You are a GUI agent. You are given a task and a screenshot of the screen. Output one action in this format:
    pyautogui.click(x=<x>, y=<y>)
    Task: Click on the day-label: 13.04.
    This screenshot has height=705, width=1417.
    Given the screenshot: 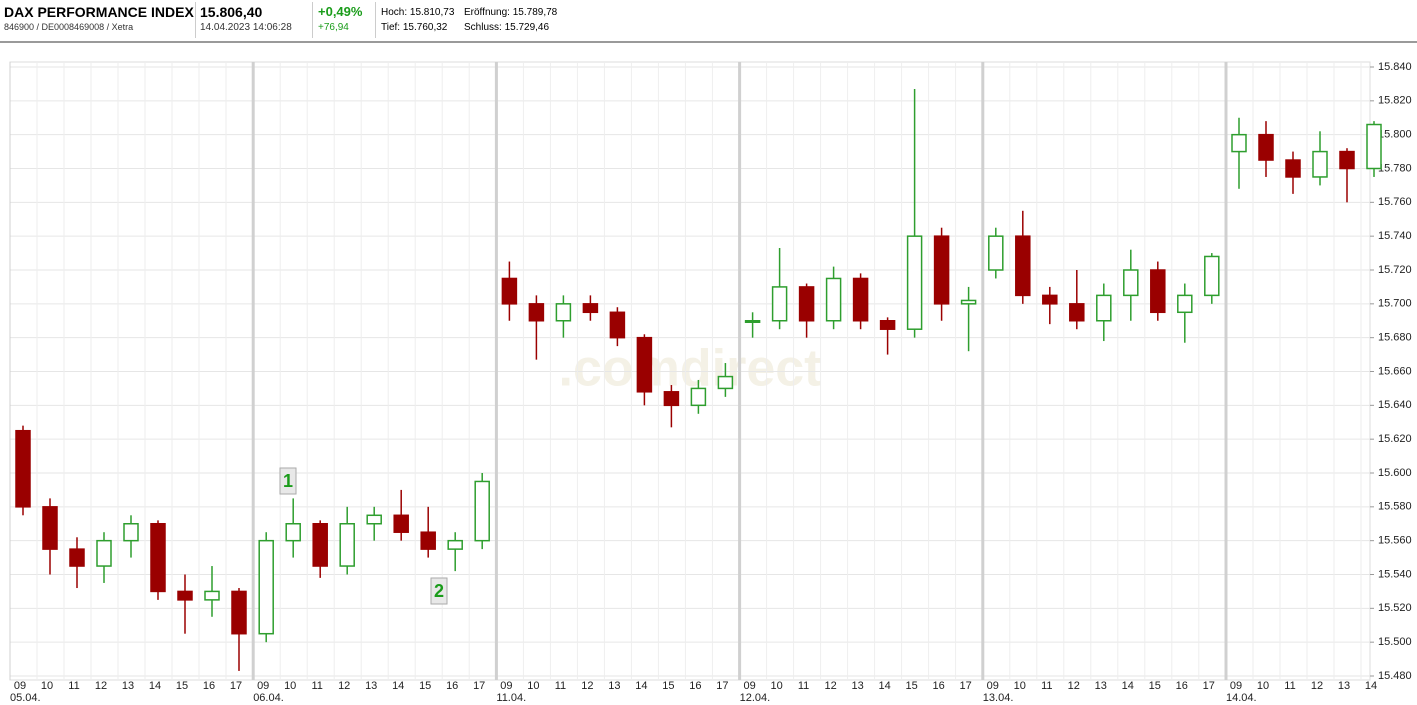 What is the action you would take?
    pyautogui.click(x=998, y=698)
    